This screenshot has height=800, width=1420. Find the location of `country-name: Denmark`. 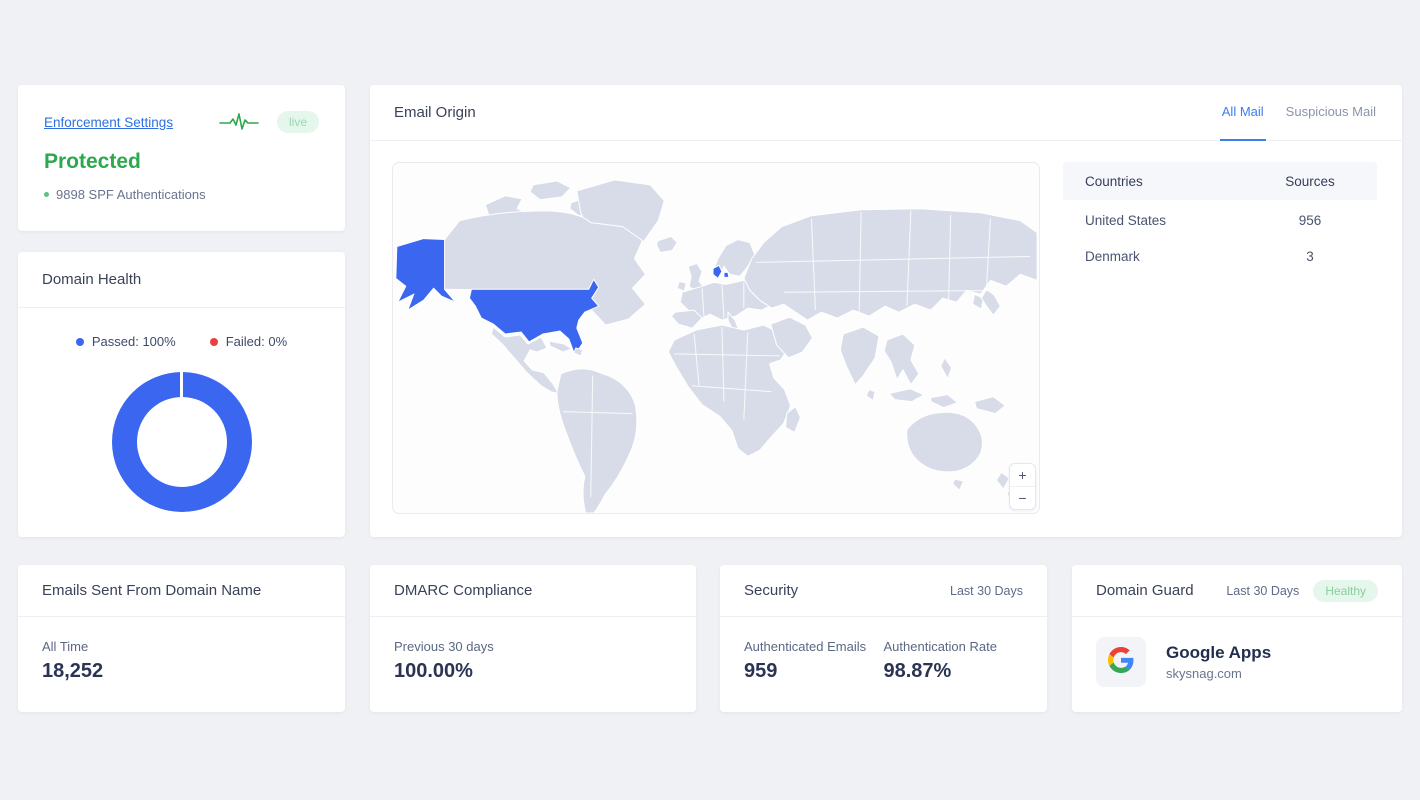

country-name: Denmark is located at coordinates (1112, 256).